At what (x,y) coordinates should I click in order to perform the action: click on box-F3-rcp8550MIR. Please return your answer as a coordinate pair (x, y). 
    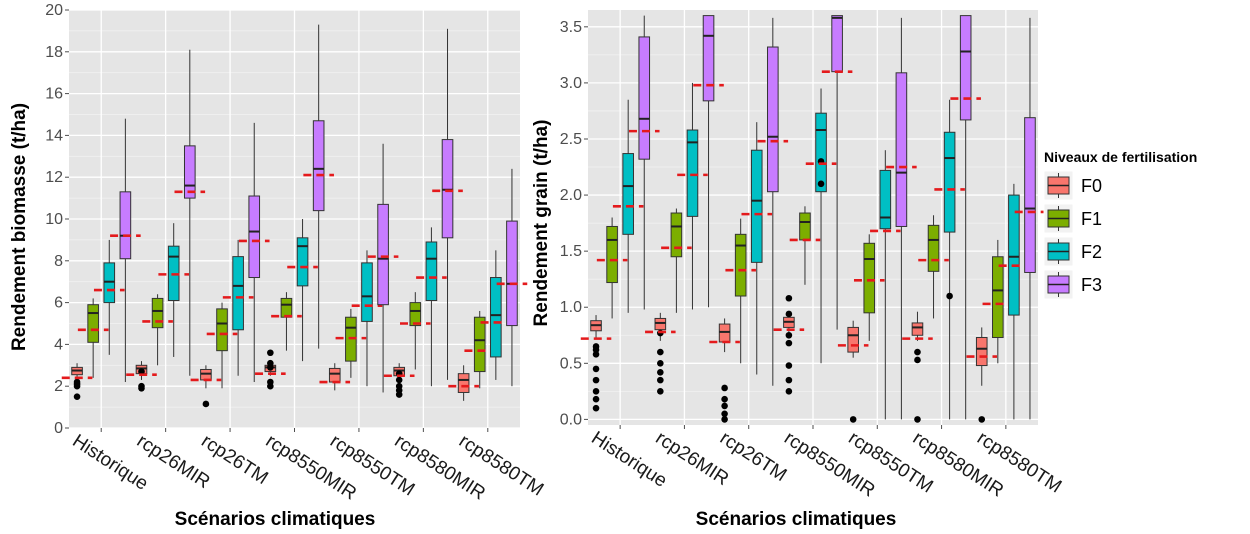
    Looking at the image, I should click on (318, 186).